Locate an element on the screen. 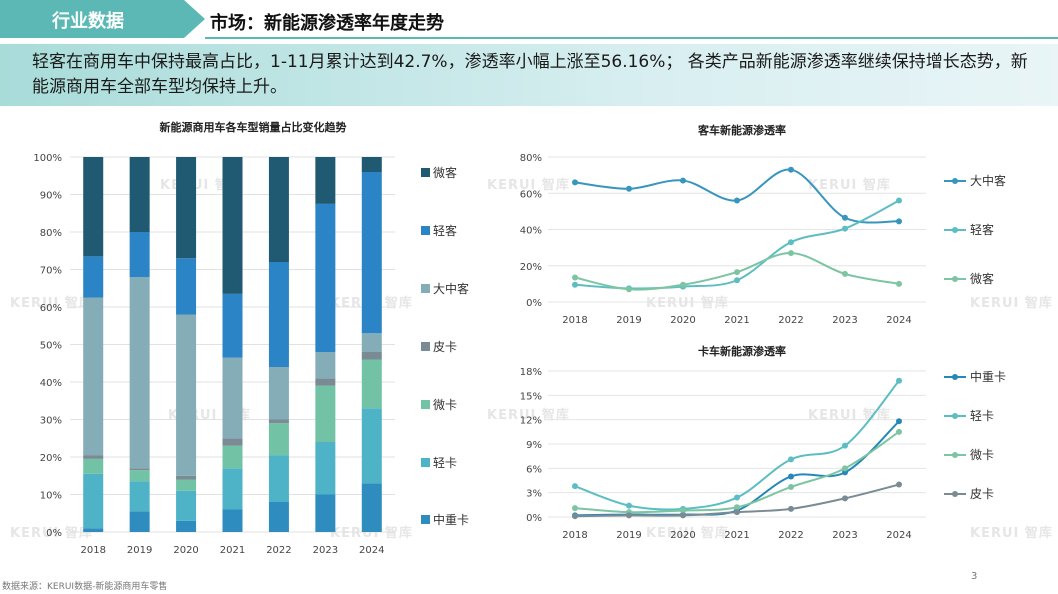 The image size is (1058, 594). y-tick-label: 40% is located at coordinates (531, 231).